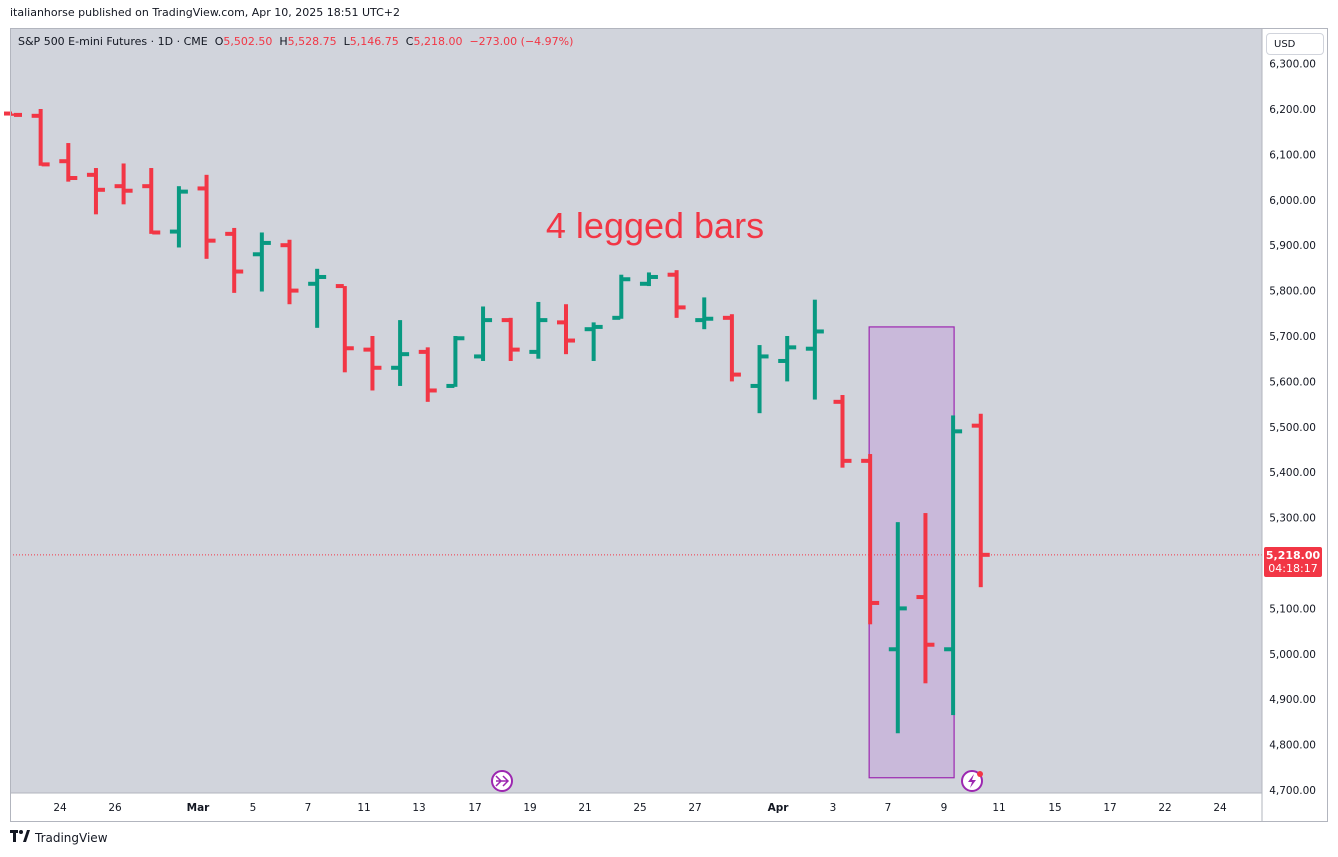 This screenshot has height=857, width=1338. Describe the element at coordinates (521, 41) in the screenshot. I see `change-value: −273.00 (−4.97%)` at that location.